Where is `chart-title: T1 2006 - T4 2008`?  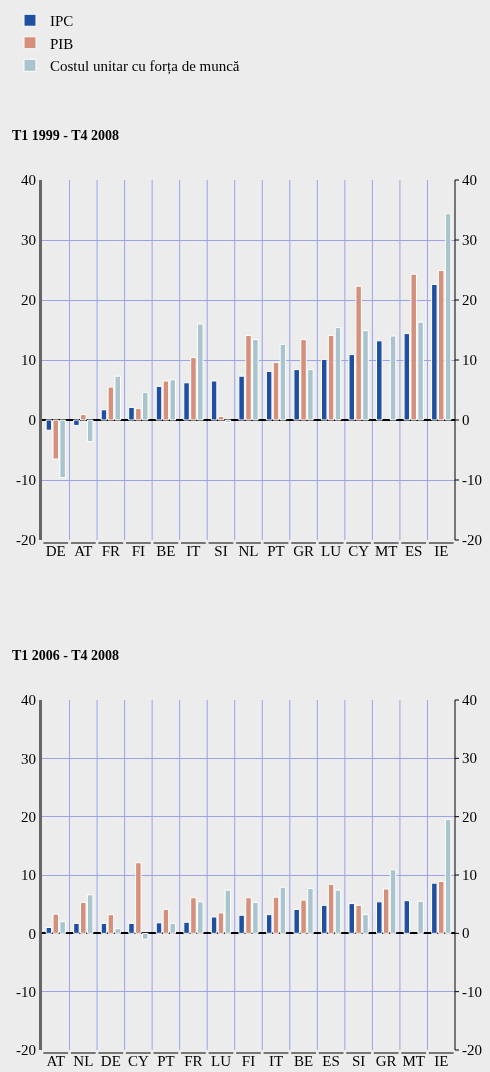 chart-title: T1 2006 - T4 2008 is located at coordinates (66, 655).